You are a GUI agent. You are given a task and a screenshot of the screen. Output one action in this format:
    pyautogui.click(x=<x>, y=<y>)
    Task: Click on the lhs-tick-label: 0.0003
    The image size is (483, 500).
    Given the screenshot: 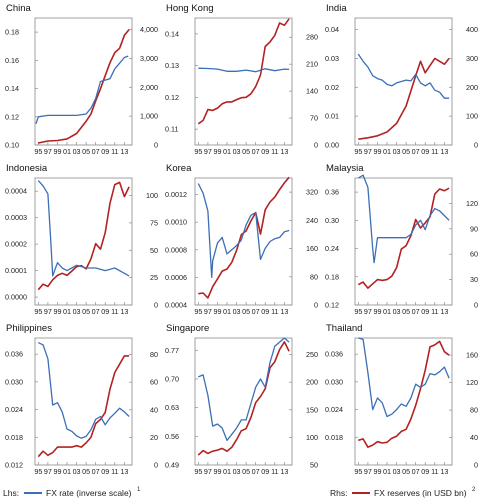 What is the action you would take?
    pyautogui.click(x=16, y=217)
    